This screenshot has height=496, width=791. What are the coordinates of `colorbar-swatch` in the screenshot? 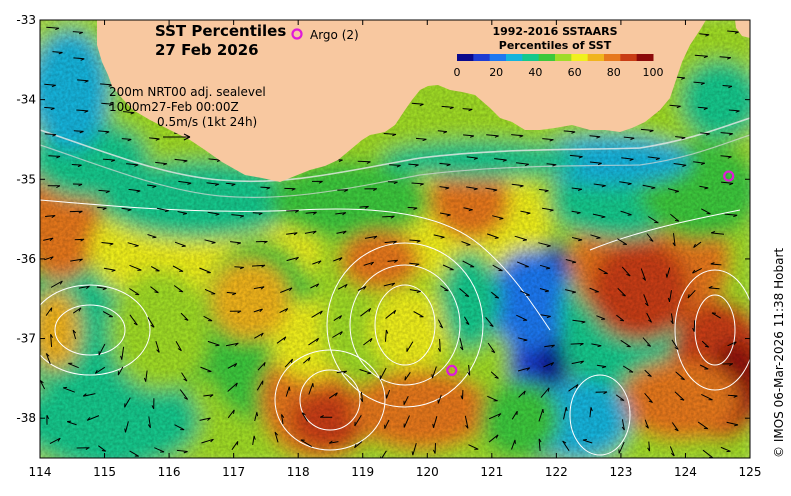 It's located at (629, 57).